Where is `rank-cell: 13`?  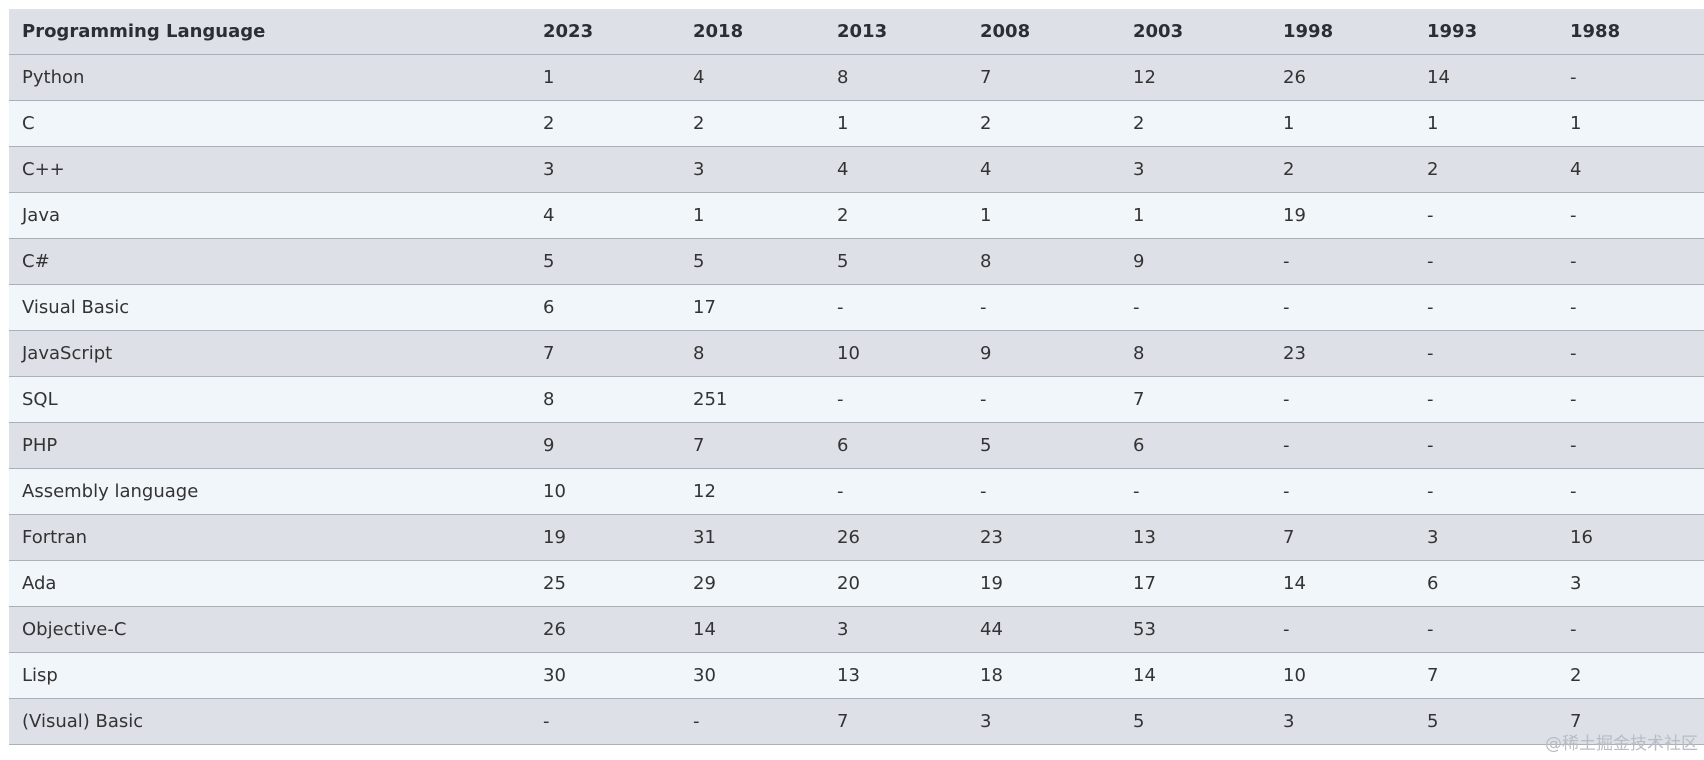 rank-cell: 13 is located at coordinates (895, 675).